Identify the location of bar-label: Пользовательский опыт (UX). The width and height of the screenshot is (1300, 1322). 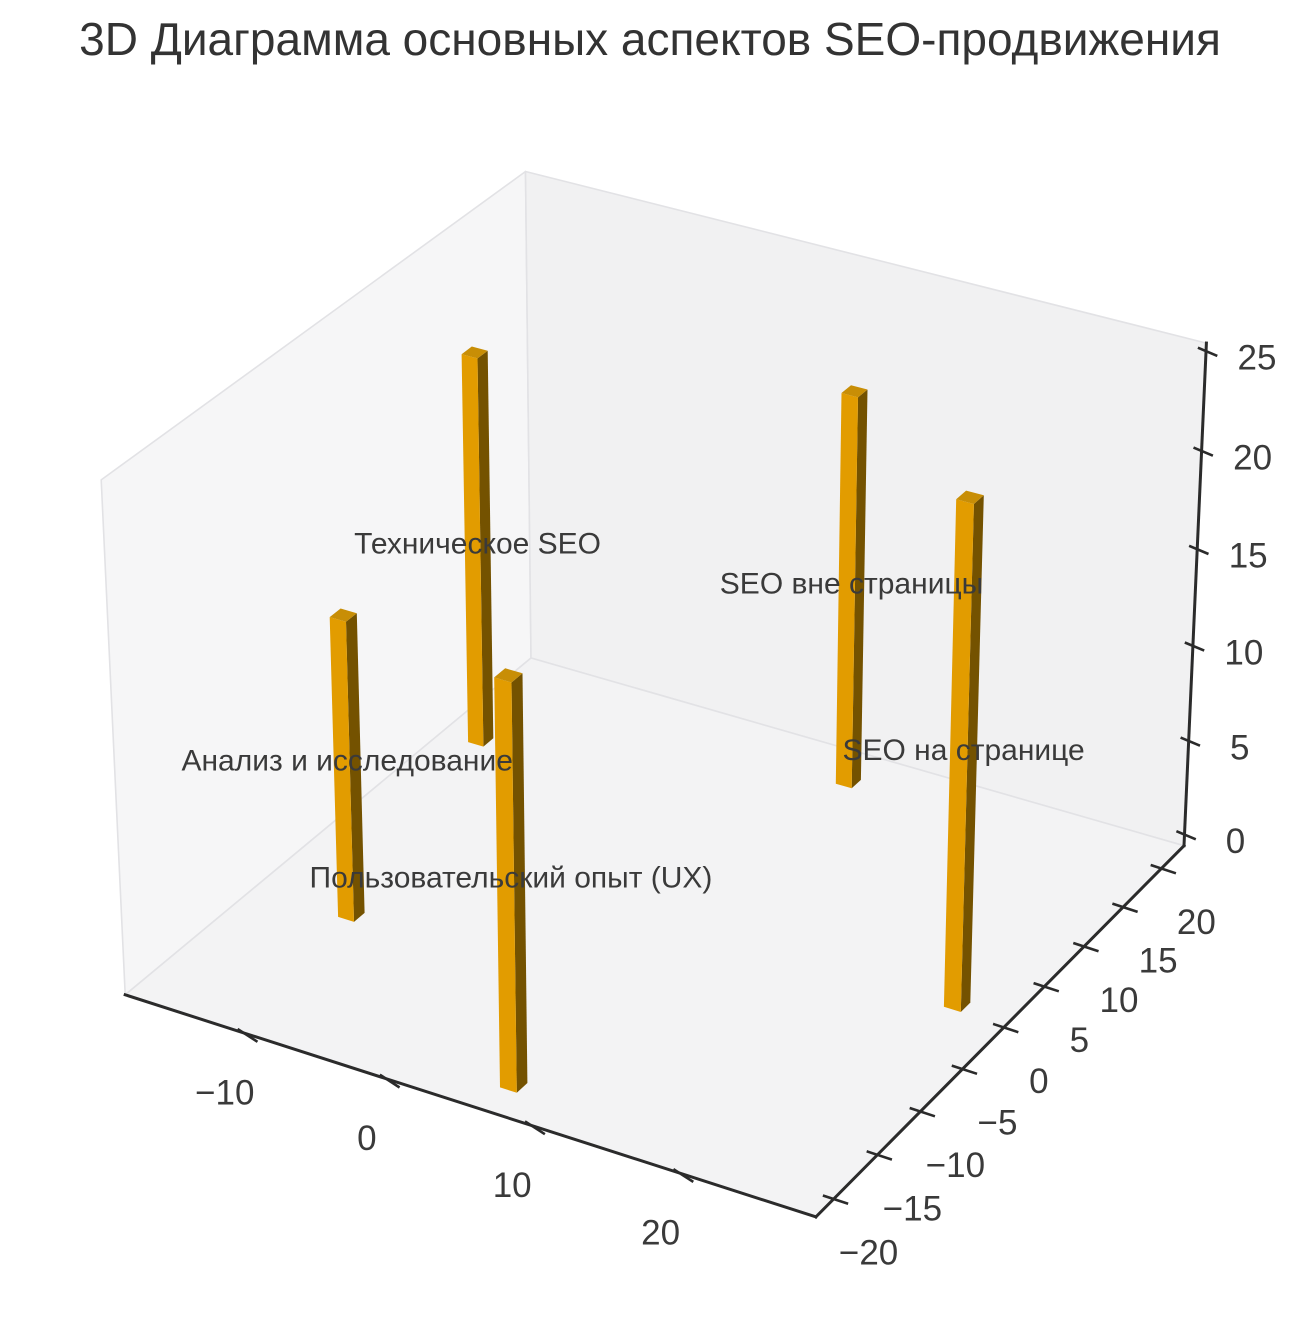
(511, 877).